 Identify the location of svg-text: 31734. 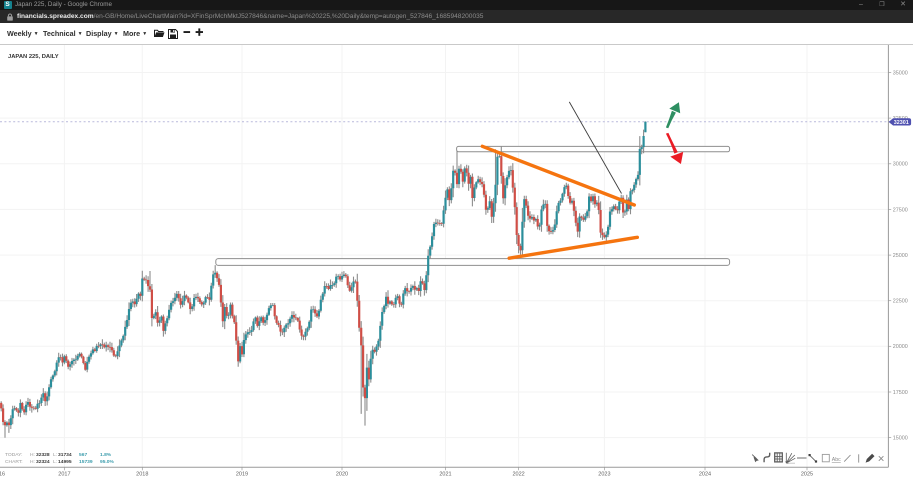
(65, 455).